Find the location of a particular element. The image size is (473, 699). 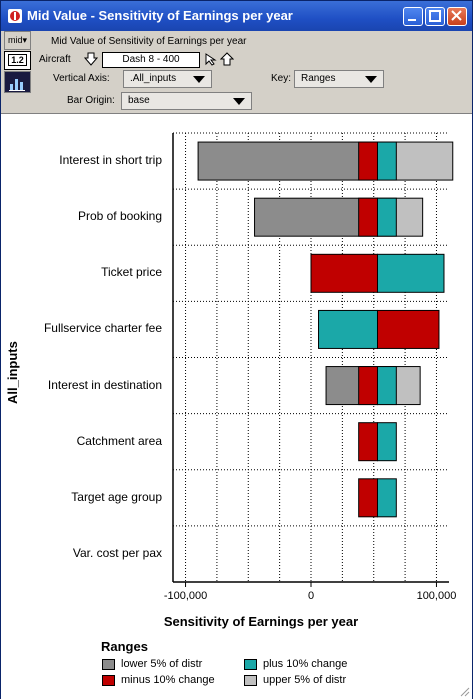

aircraft-label: Aircraft is located at coordinates (55, 59).